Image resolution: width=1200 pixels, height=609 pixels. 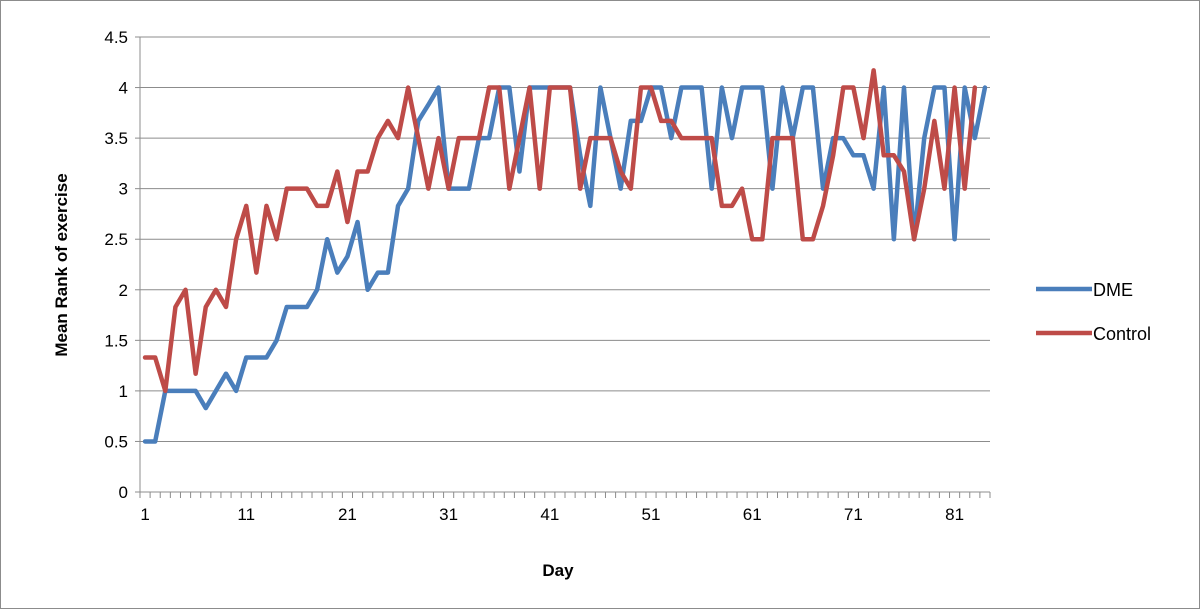 I want to click on x-tick-label: 21, so click(x=347, y=514).